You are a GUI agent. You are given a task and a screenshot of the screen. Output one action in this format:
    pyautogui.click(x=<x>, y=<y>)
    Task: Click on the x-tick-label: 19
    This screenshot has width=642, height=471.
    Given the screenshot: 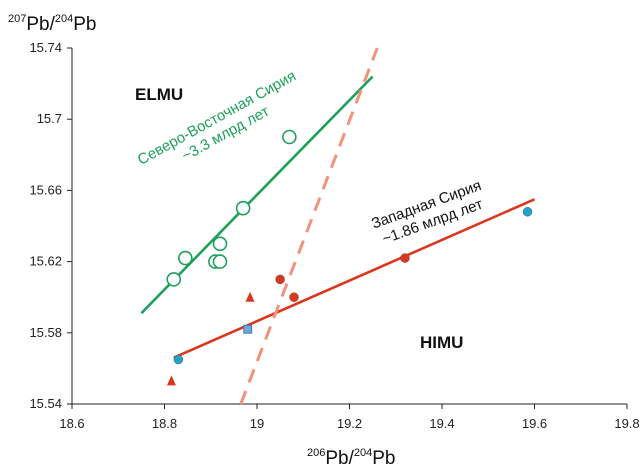 What is the action you would take?
    pyautogui.click(x=257, y=423)
    